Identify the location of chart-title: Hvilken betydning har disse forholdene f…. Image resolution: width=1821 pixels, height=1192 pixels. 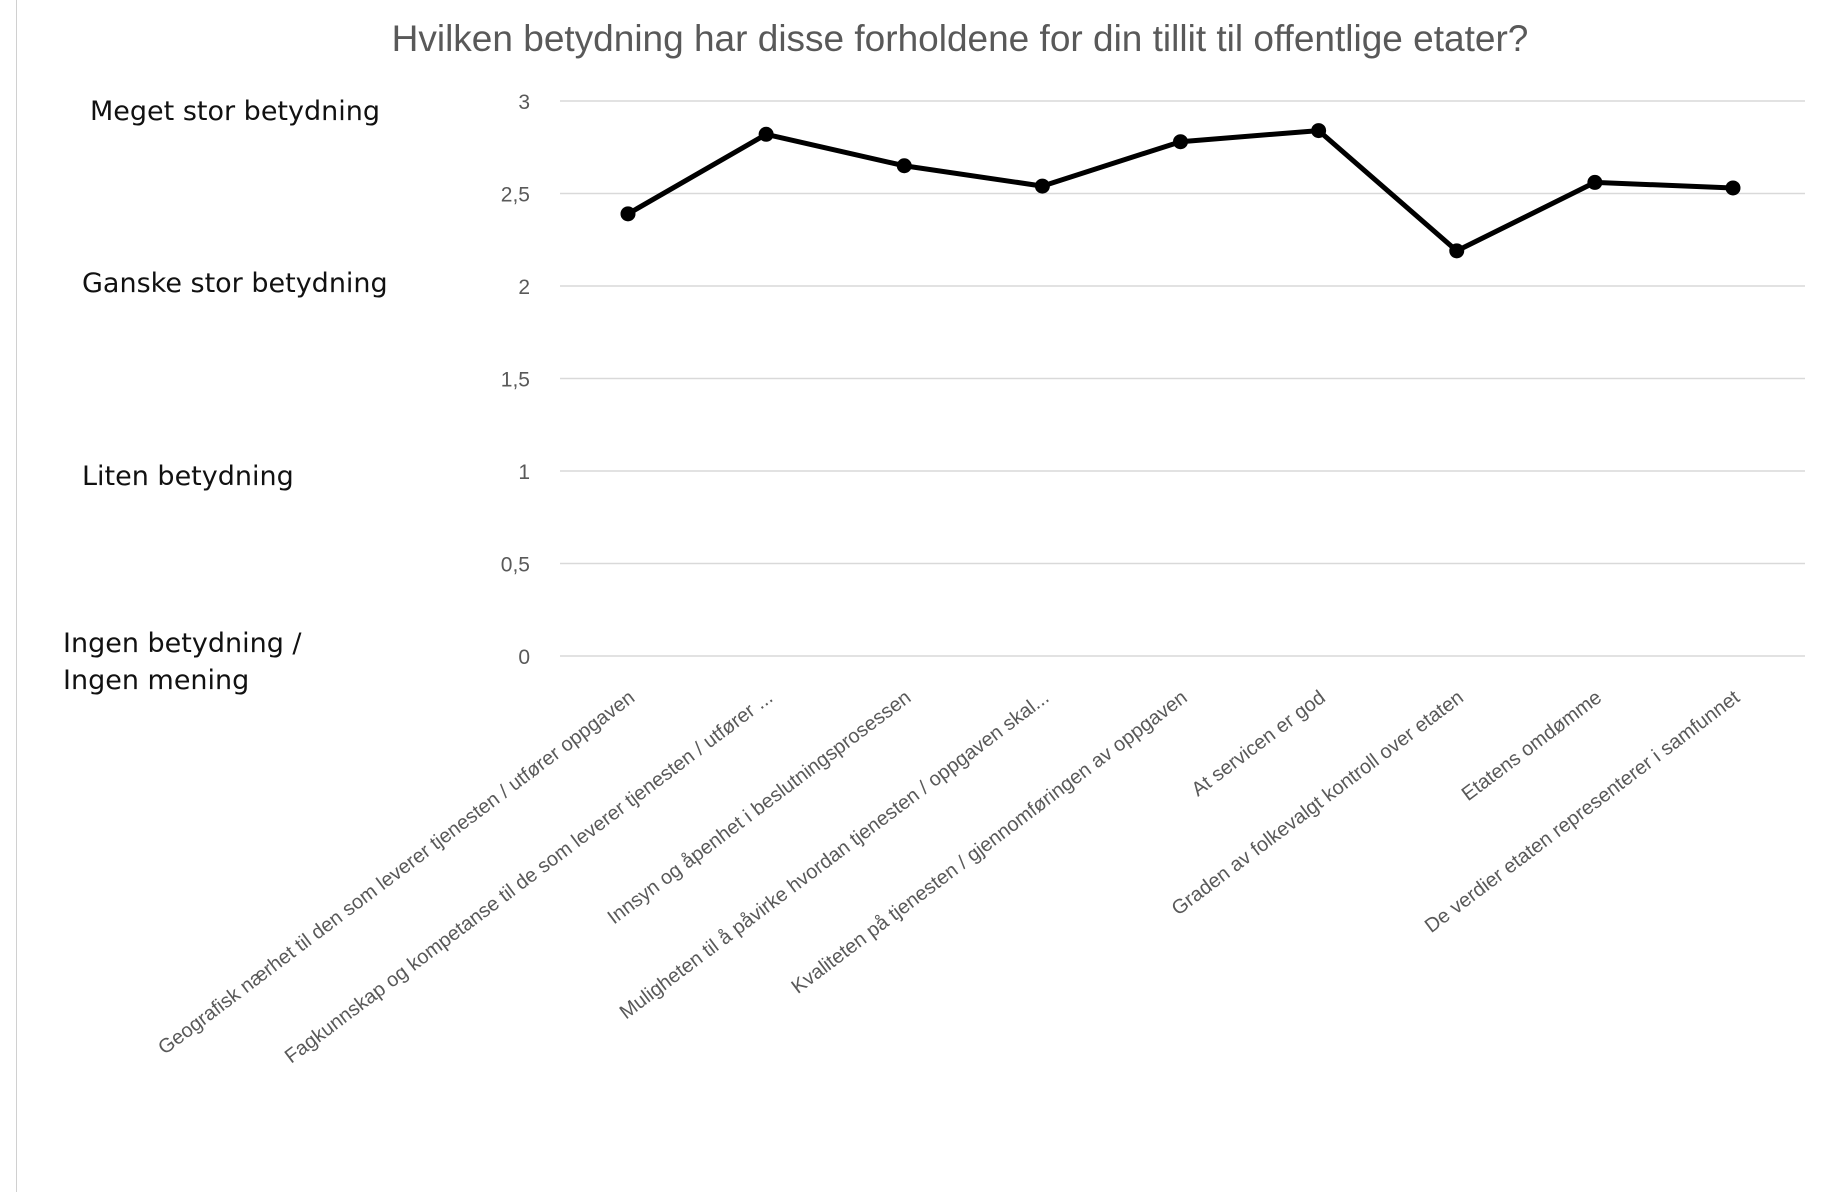
(960, 38).